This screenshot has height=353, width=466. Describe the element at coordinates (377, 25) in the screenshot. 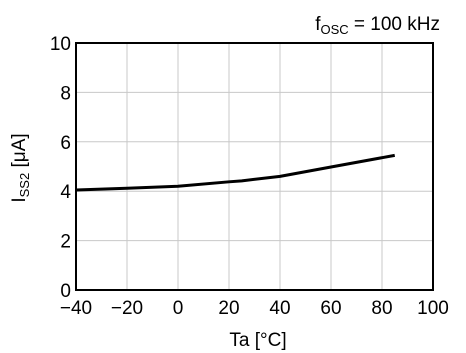

I see `annotation: fOSC = 100 kHz` at that location.